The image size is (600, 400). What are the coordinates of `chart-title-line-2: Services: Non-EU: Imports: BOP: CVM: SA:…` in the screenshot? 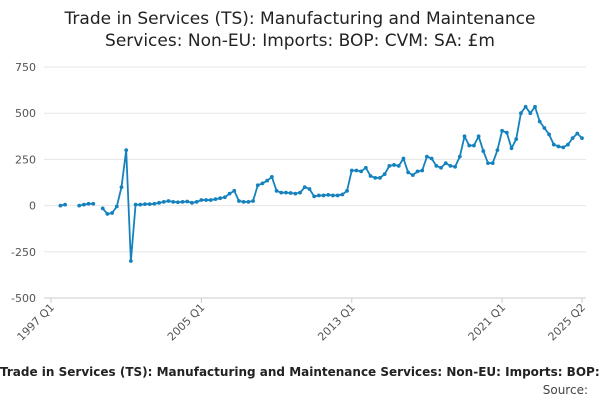 It's located at (300, 41).